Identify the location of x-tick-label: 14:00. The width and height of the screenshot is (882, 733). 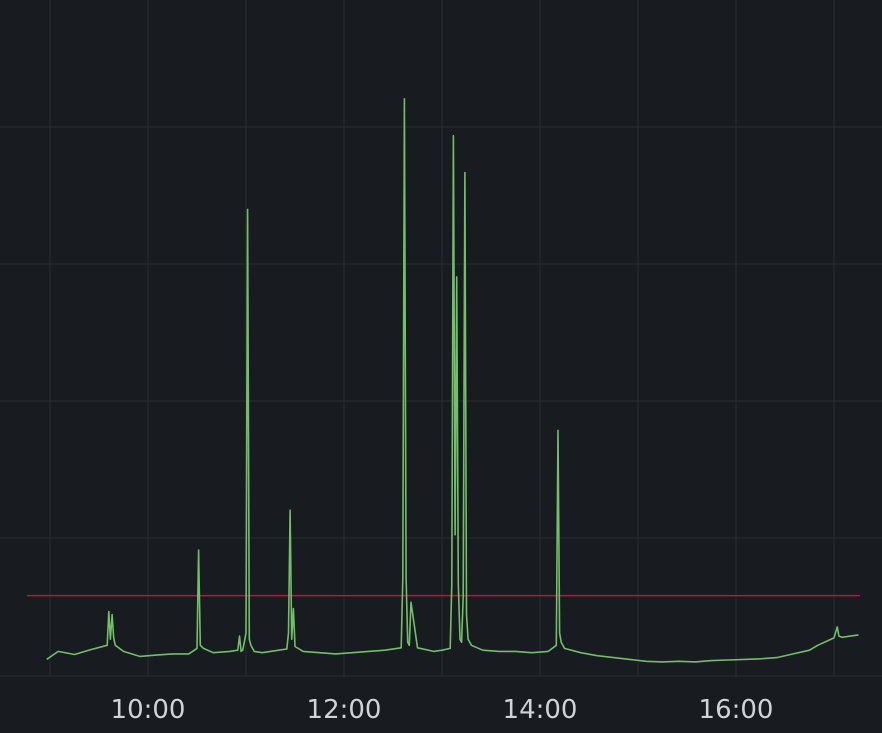
(540, 710).